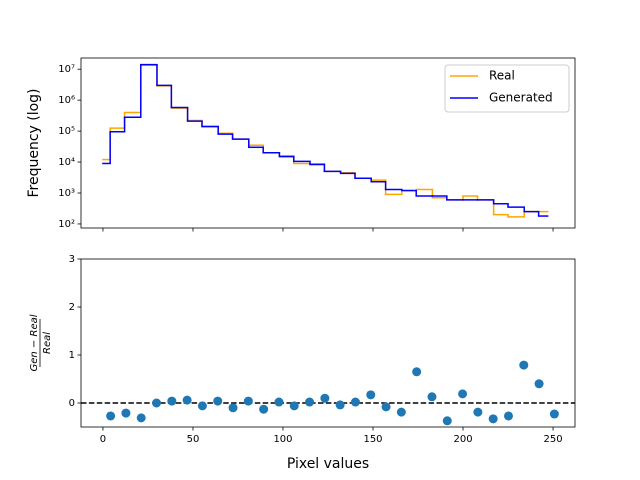  What do you see at coordinates (72, 355) in the screenshot?
I see `y-tick-label: 1` at bounding box center [72, 355].